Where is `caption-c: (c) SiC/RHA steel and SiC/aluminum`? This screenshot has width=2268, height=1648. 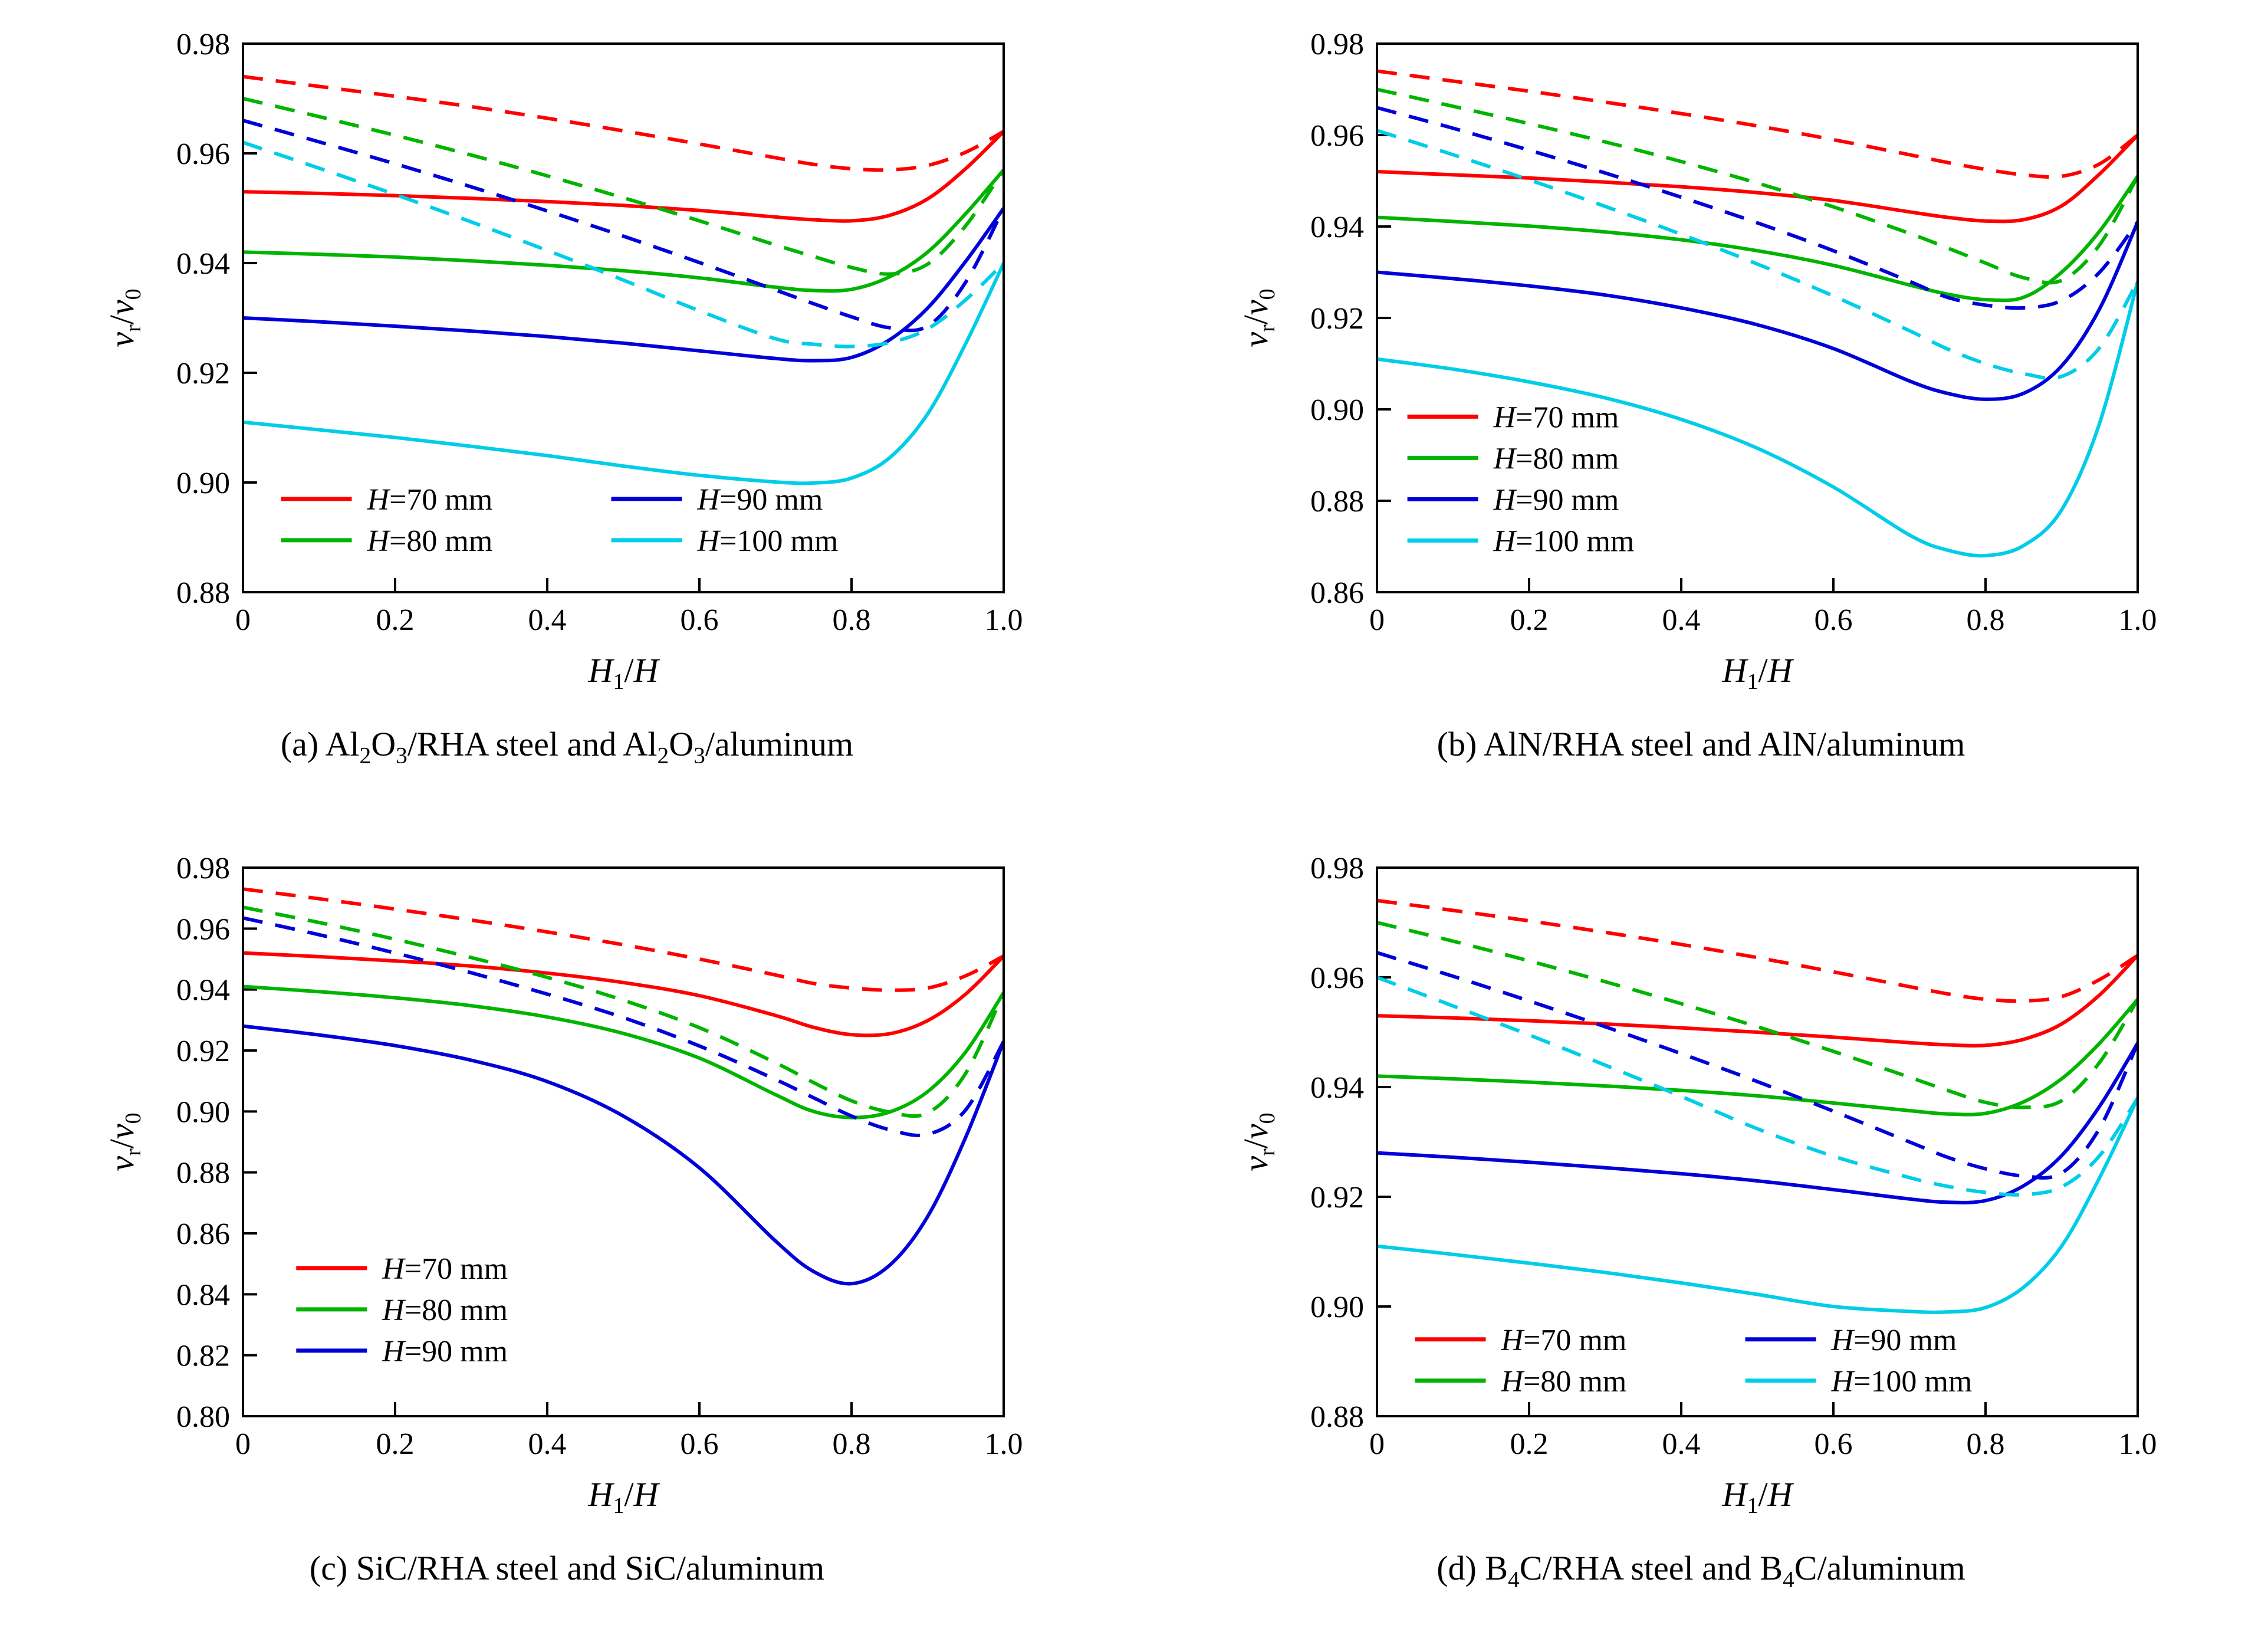 caption-c: (c) SiC/RHA steel and SiC/aluminum is located at coordinates (567, 1568).